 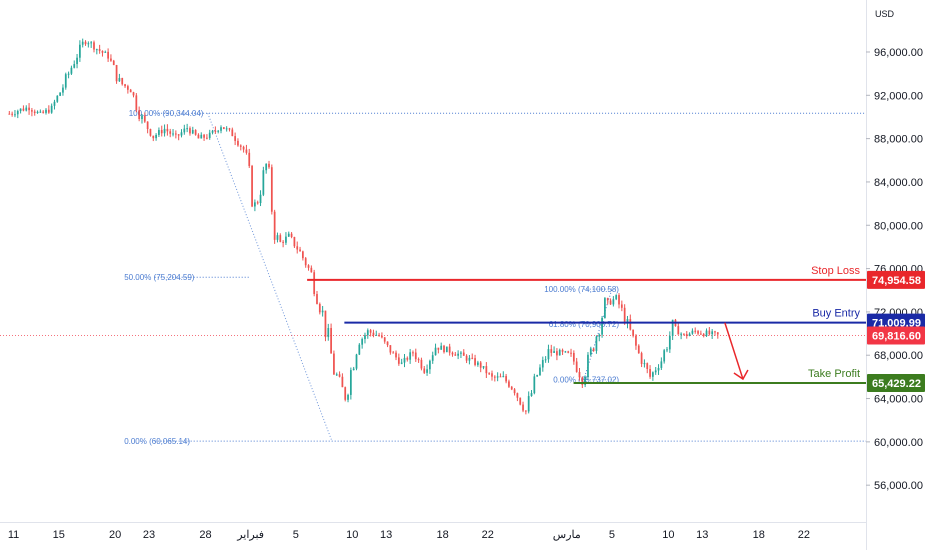 I want to click on x-tick-label: 23, so click(x=149, y=535).